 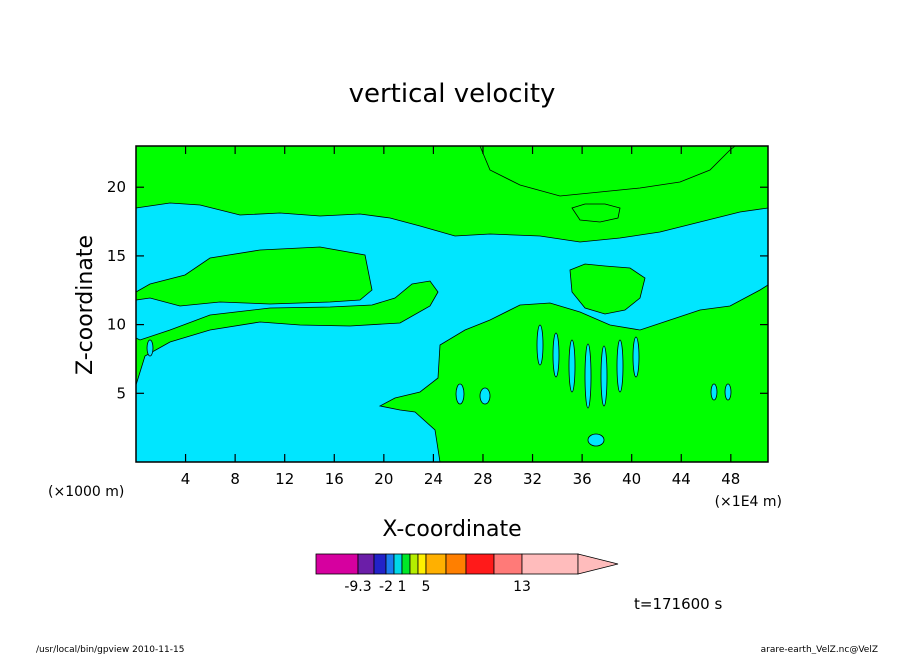 I want to click on x-tick-label: 16, so click(x=334, y=479).